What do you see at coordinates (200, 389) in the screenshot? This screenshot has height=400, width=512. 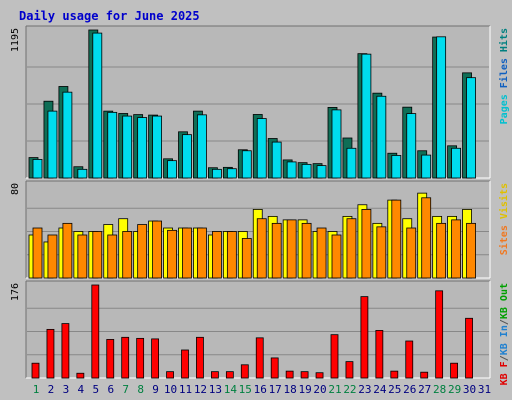 I see `x-tick-label: 12` at bounding box center [200, 389].